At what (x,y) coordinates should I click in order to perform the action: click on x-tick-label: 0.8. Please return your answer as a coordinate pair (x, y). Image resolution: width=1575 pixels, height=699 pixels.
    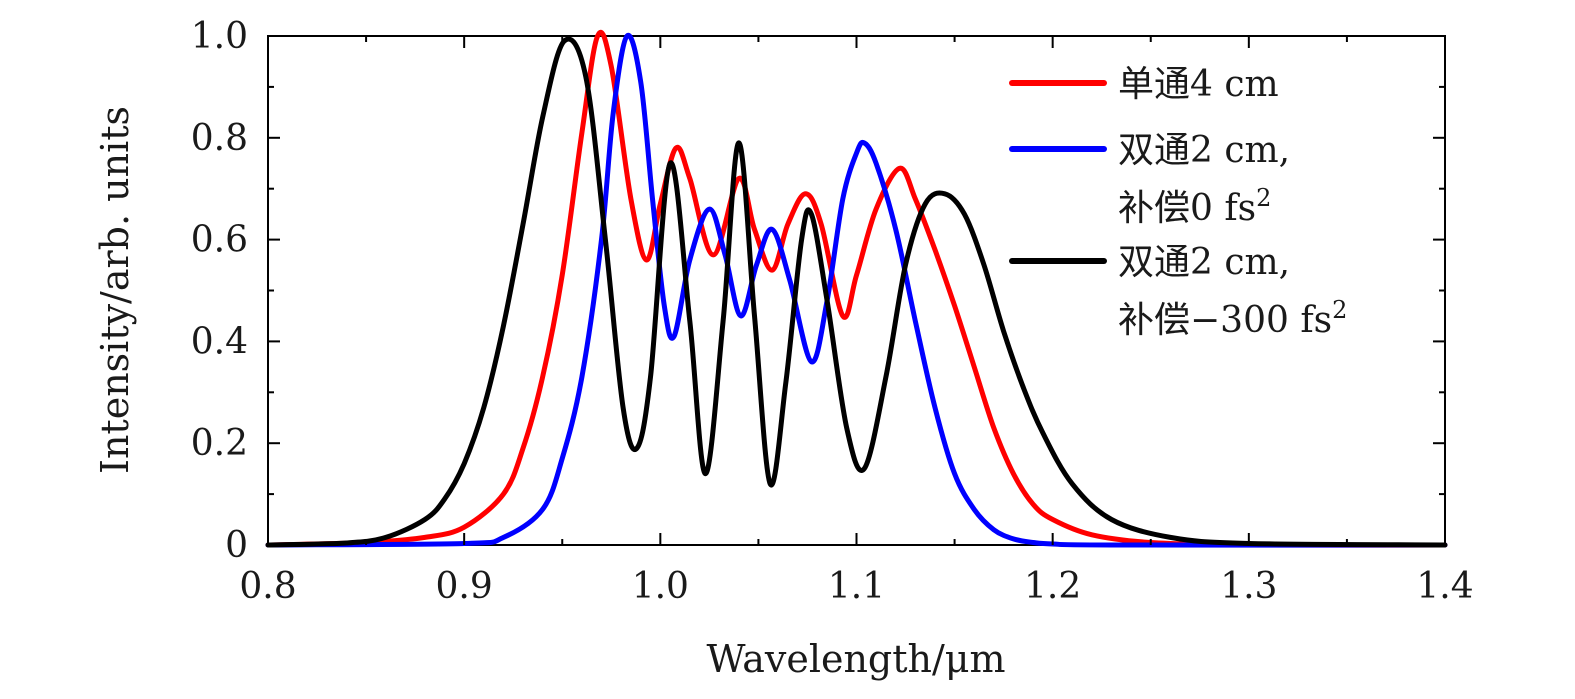
    Looking at the image, I should click on (267, 586).